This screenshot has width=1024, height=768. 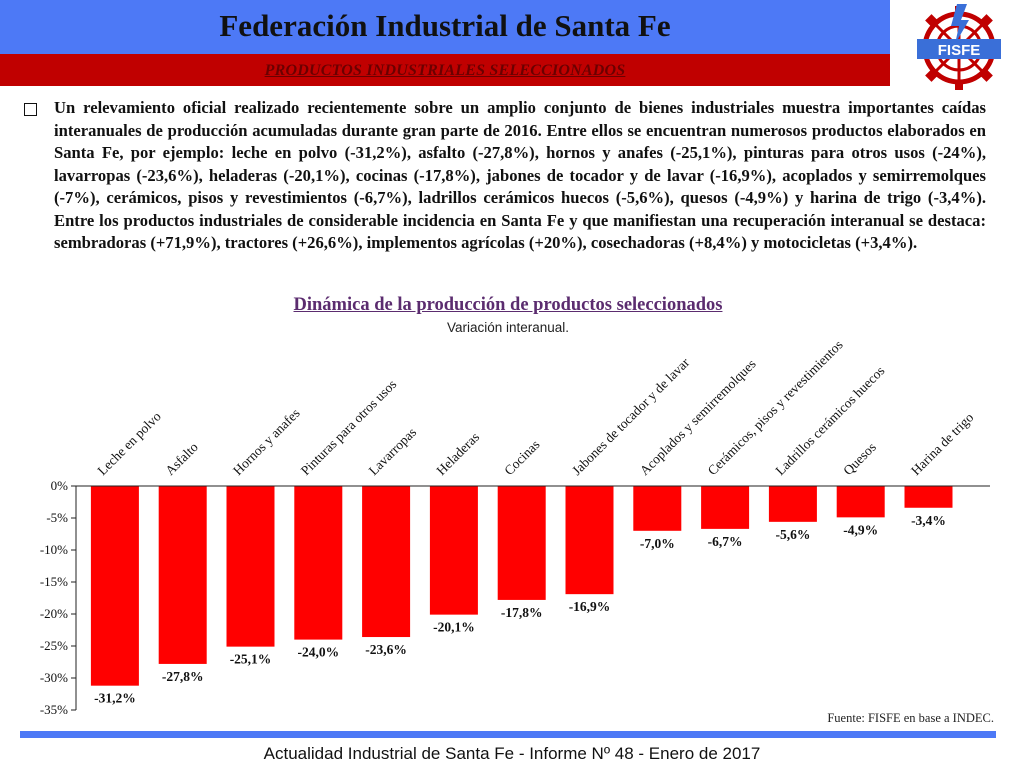 I want to click on chart-subtitle: Variación interanual., so click(x=508, y=327).